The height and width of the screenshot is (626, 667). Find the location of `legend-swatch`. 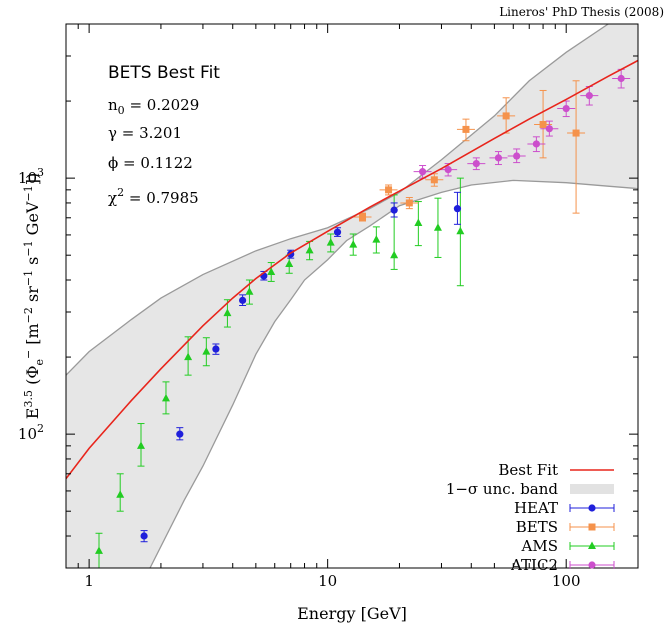

legend-swatch is located at coordinates (592, 489).